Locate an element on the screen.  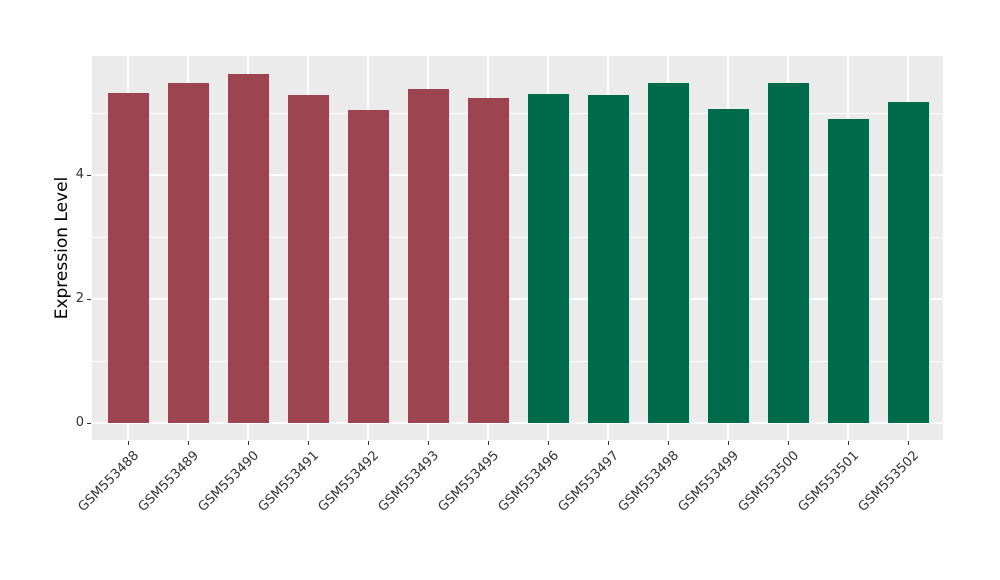
bar-GSM553493 is located at coordinates (428, 255).